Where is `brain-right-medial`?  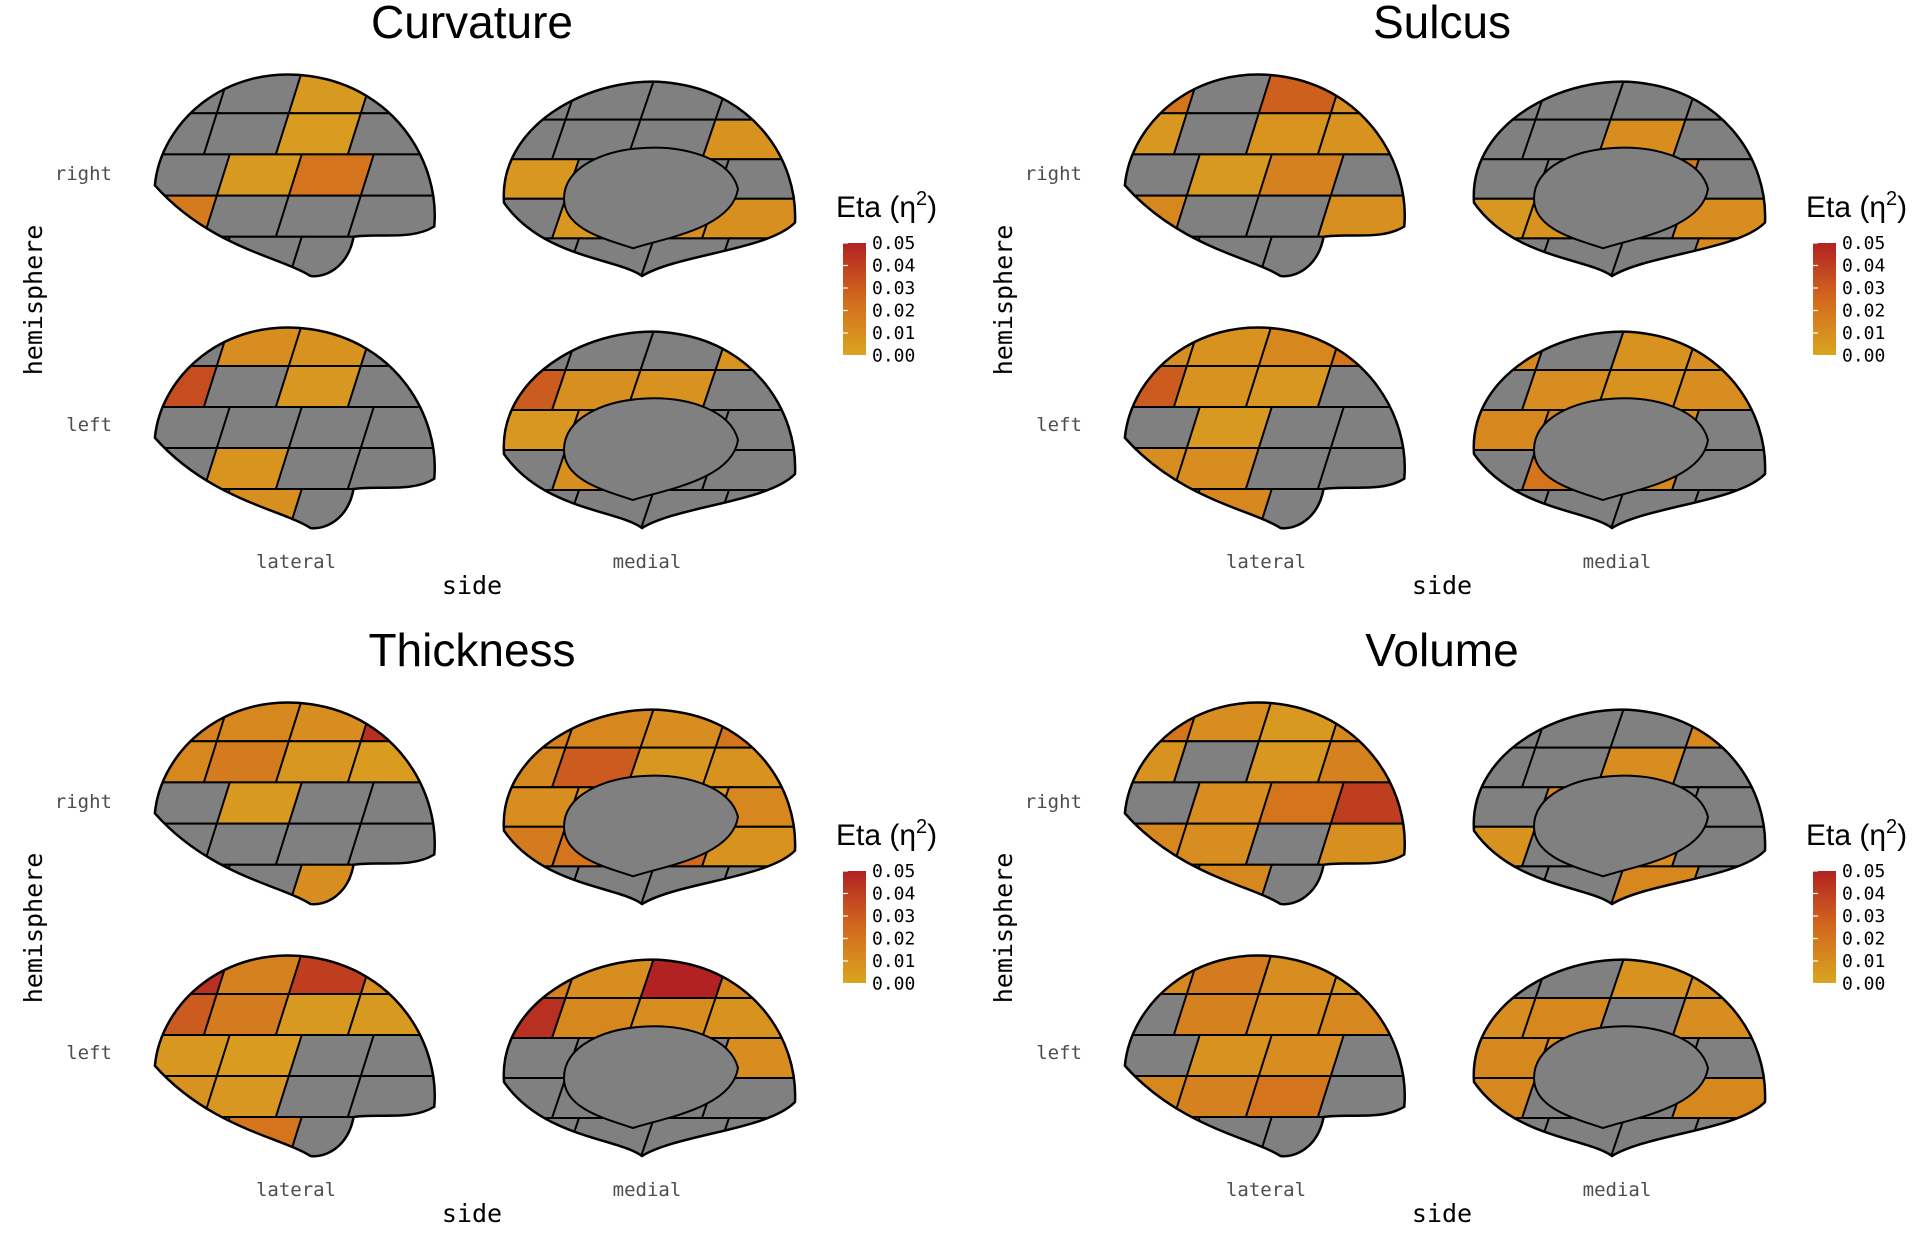 brain-right-medial is located at coordinates (649, 807).